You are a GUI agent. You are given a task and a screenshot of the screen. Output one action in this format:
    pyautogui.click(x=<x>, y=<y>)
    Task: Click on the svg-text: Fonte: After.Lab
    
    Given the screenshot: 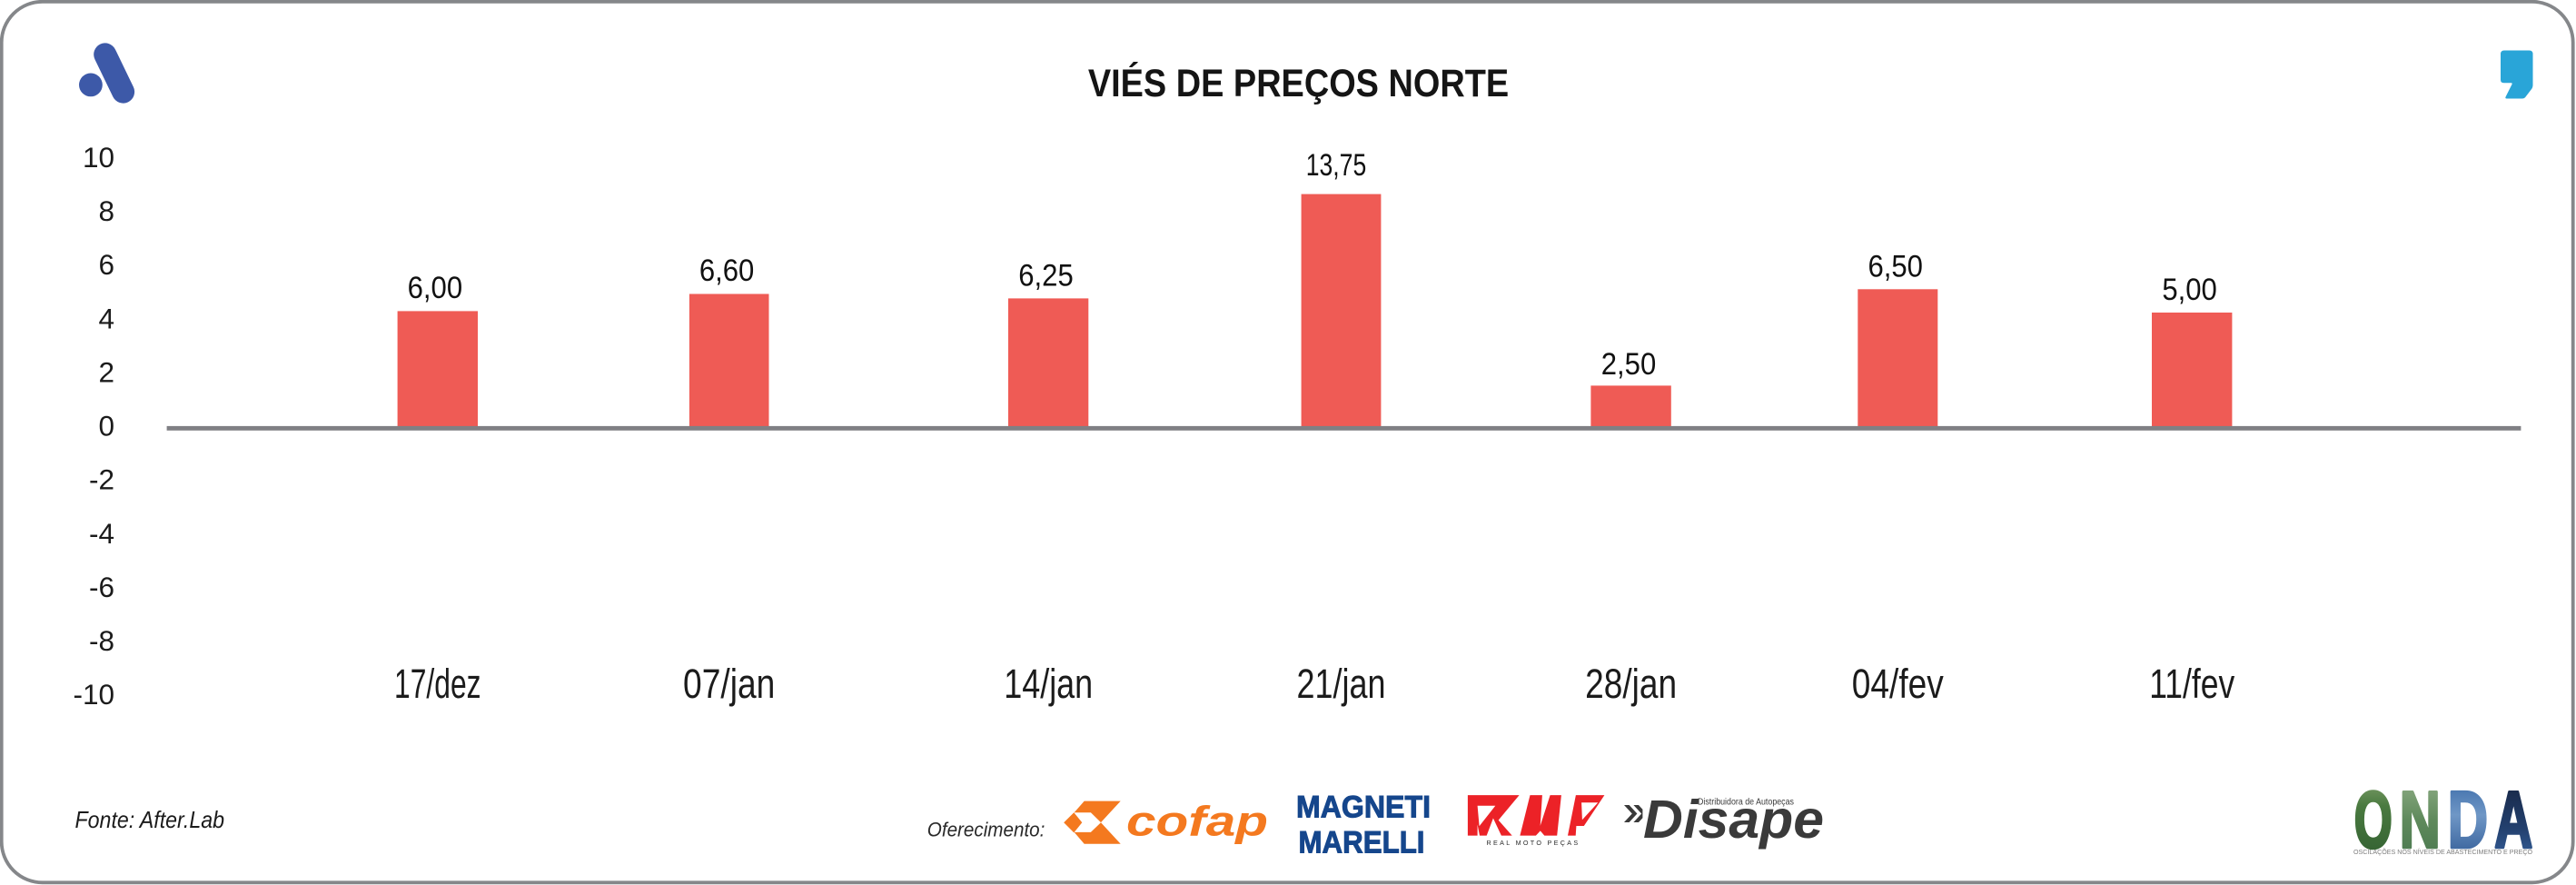 What is the action you would take?
    pyautogui.click(x=150, y=819)
    